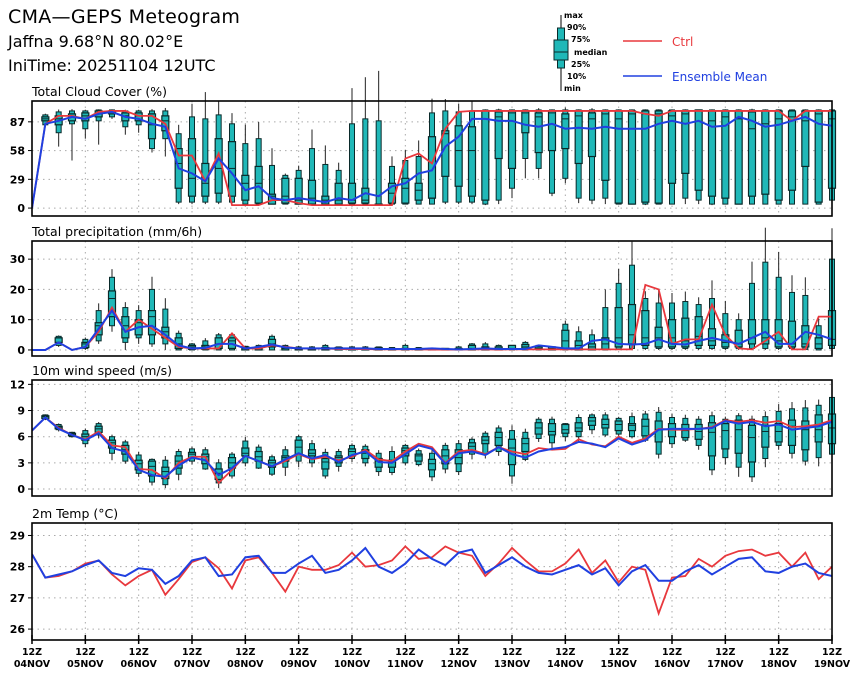 This screenshot has height=678, width=860. I want to click on panel-title: Total precipitation (mm/6h), so click(116, 231).